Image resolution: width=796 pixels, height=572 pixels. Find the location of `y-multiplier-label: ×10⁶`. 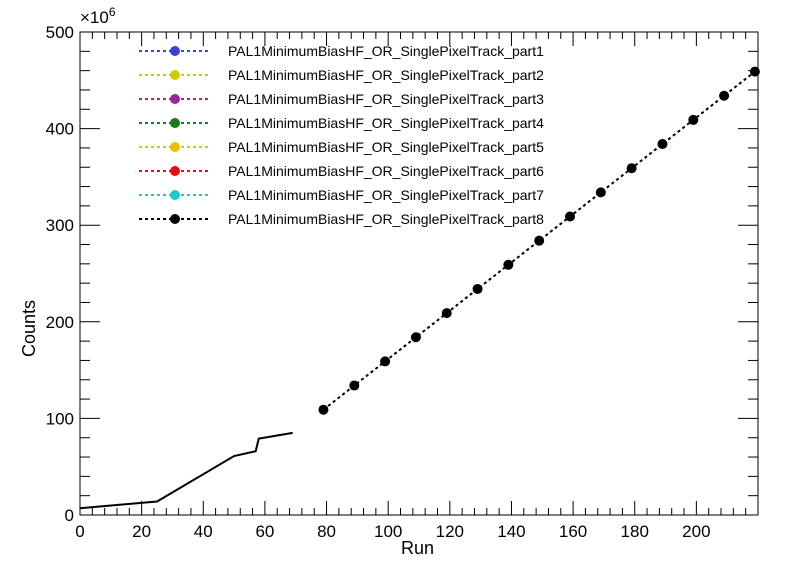

y-multiplier-label: ×10⁶ is located at coordinates (98, 16).